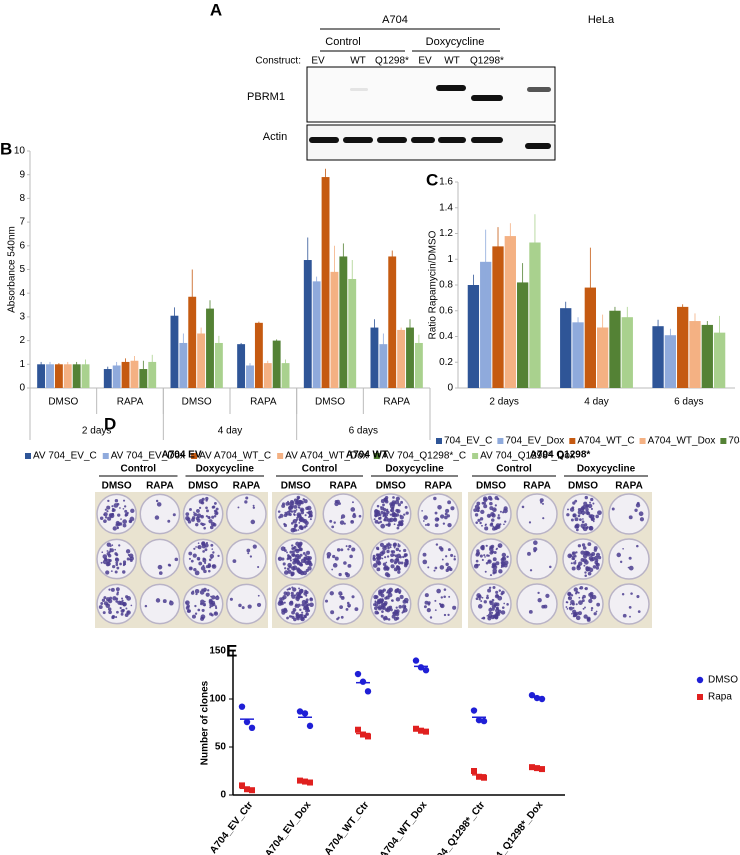 Image resolution: width=740 pixels, height=855 pixels. What do you see at coordinates (487, 98) in the screenshot?
I see `band` at bounding box center [487, 98].